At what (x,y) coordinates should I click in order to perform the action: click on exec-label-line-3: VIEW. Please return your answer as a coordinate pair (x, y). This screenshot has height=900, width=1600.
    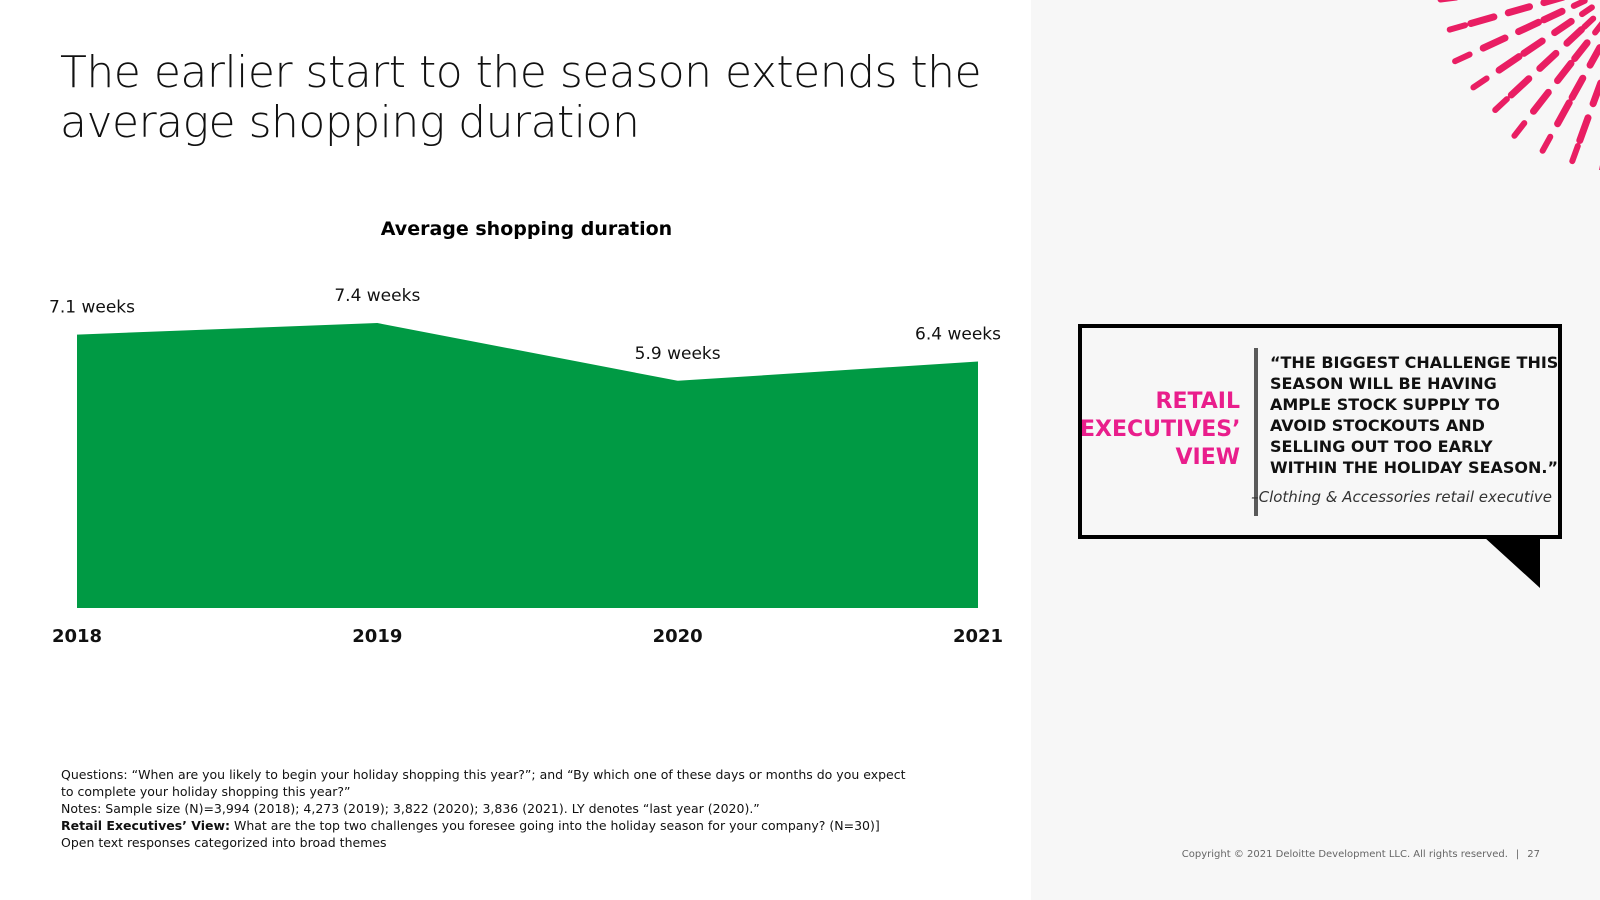
    Looking at the image, I should click on (1207, 457).